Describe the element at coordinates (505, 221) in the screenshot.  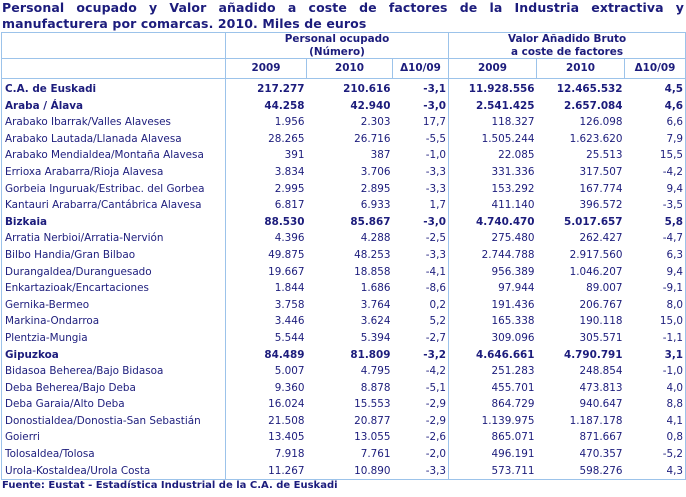
I see `cell-value: 4.740.470` at that location.